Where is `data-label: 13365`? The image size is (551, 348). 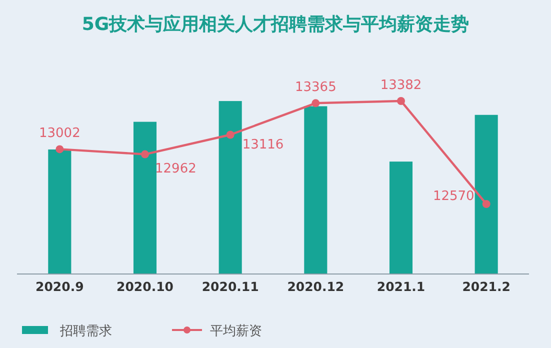
data-label: 13365 is located at coordinates (315, 88).